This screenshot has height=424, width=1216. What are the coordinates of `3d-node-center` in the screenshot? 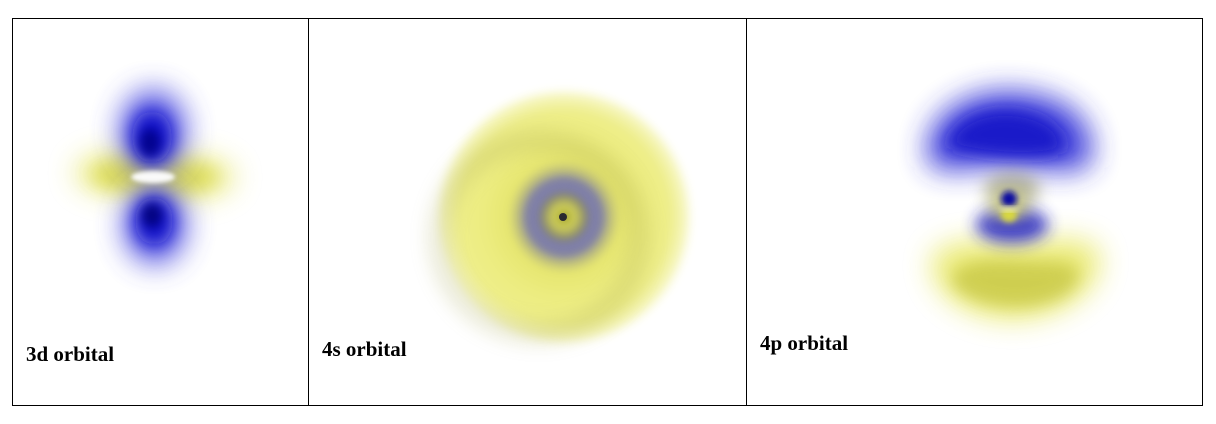 It's located at (153, 177).